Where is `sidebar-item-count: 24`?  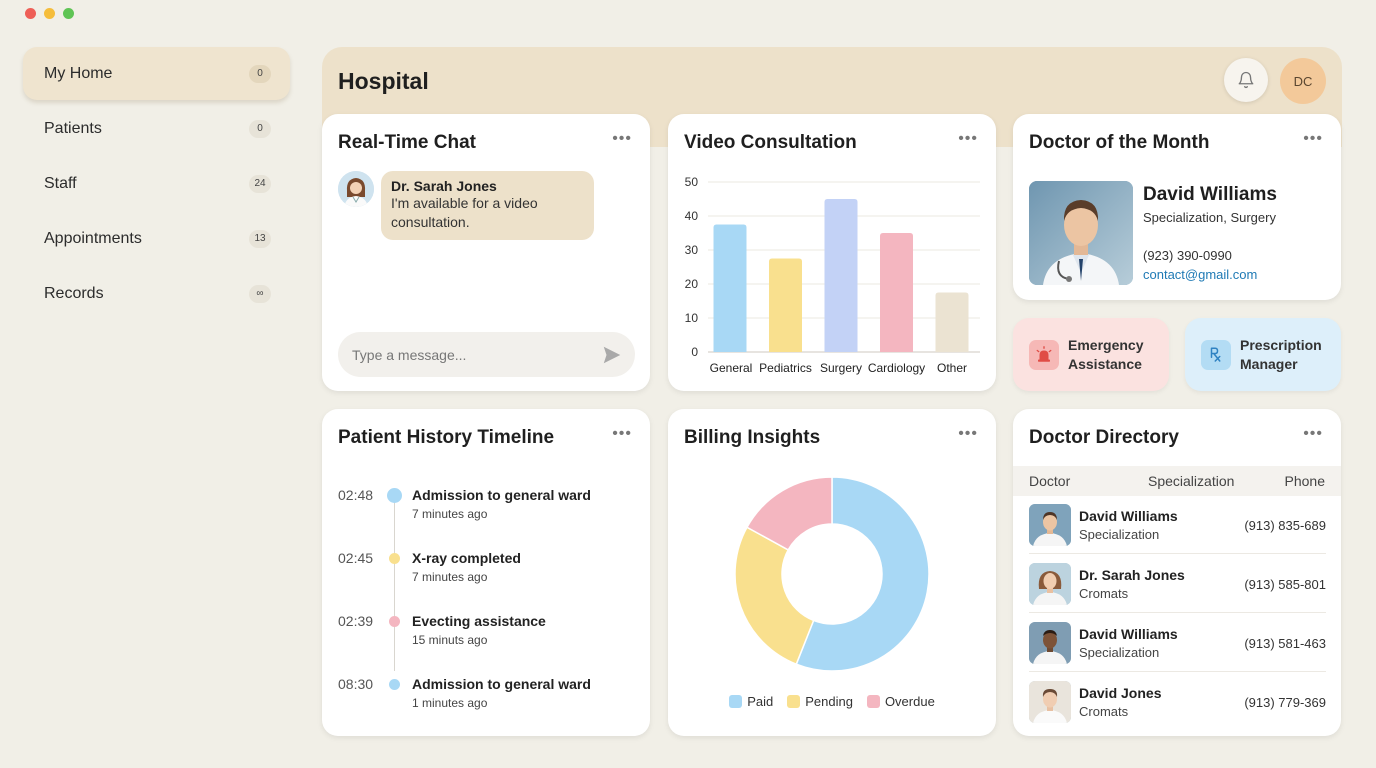
sidebar-item-count: 24 is located at coordinates (260, 183).